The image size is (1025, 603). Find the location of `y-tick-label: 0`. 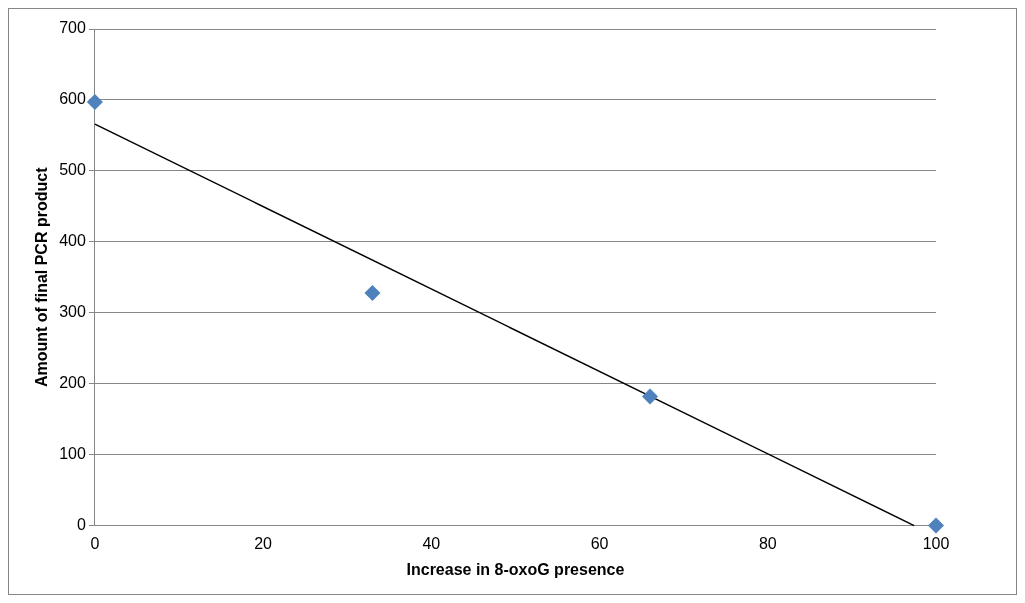

y-tick-label: 0 is located at coordinates (81, 525).